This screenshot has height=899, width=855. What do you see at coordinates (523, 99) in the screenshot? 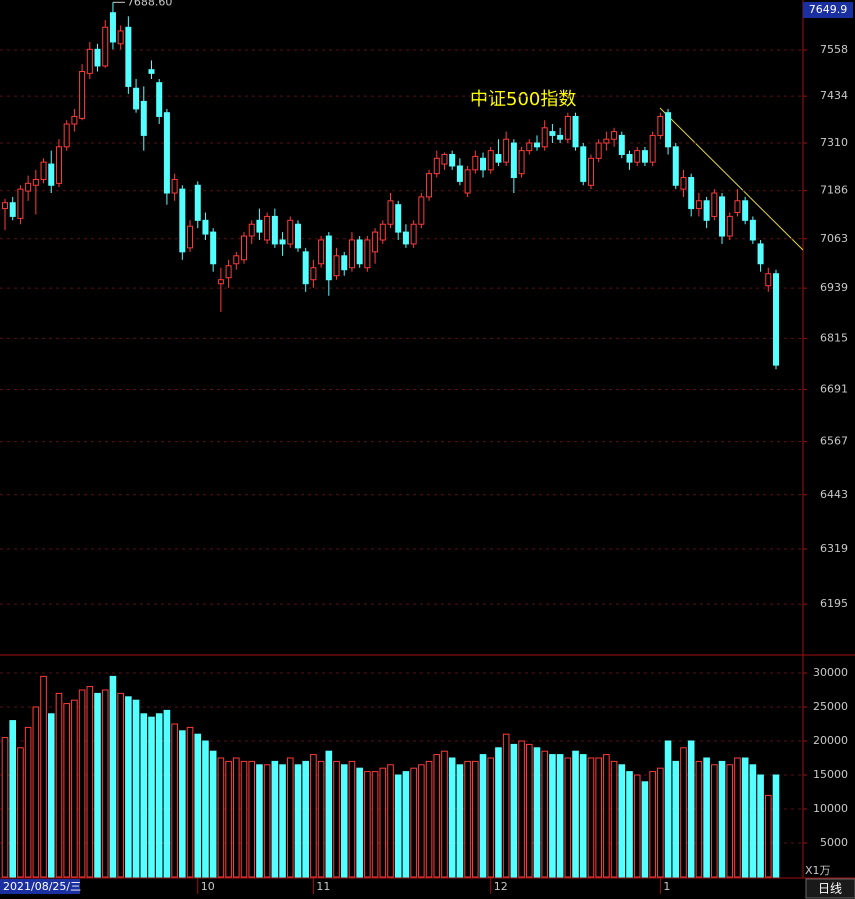
I see `chart-title: 中证500指数` at bounding box center [523, 99].